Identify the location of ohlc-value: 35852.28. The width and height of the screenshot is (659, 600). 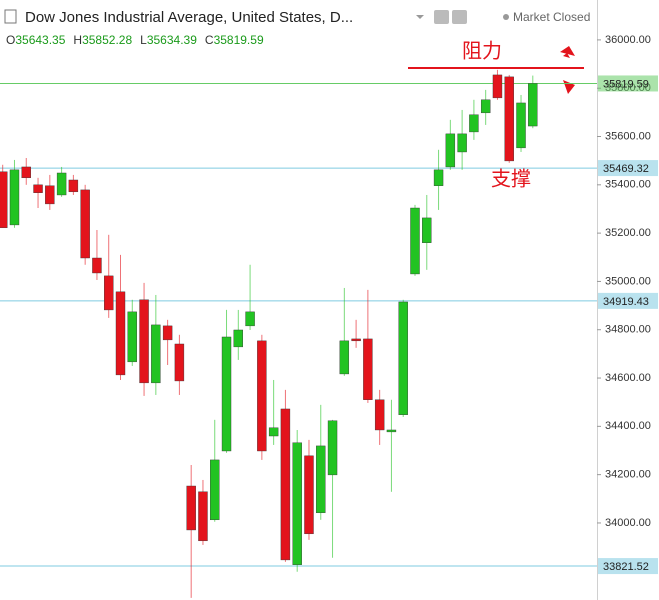
(107, 40).